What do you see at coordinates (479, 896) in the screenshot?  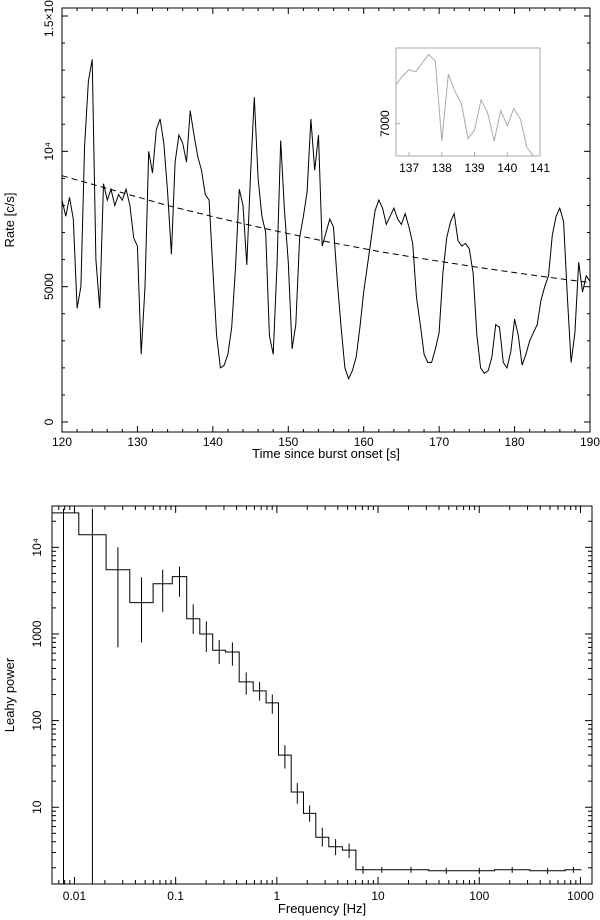 I see `bottom-x-tick-label: 100` at bounding box center [479, 896].